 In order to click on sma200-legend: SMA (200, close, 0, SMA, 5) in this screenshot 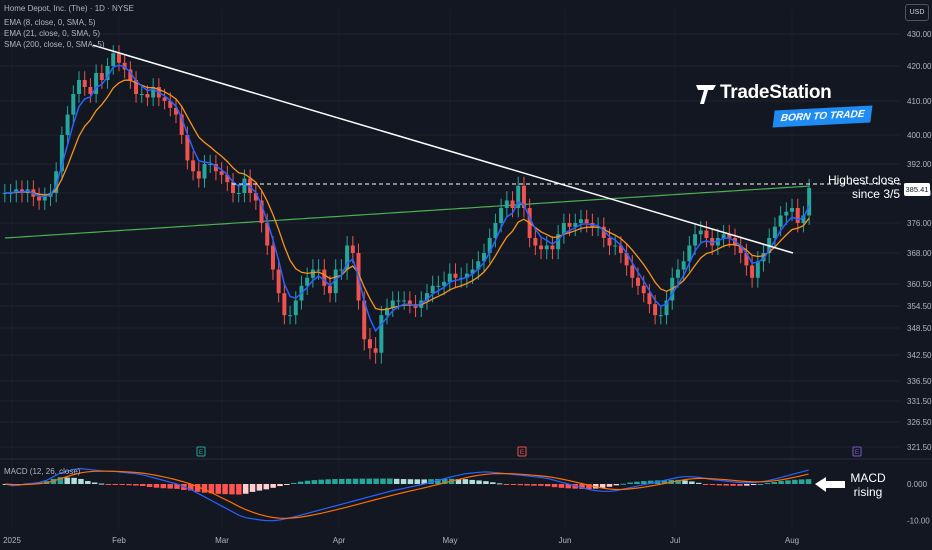, I will do `click(54, 44)`.